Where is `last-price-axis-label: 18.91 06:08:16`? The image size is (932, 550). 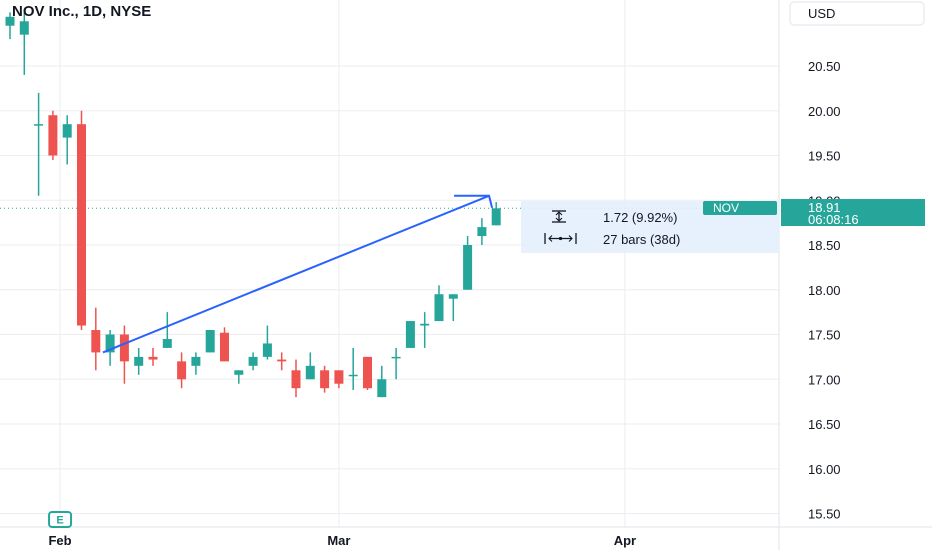 last-price-axis-label: 18.91 06:08:16 is located at coordinates (853, 213).